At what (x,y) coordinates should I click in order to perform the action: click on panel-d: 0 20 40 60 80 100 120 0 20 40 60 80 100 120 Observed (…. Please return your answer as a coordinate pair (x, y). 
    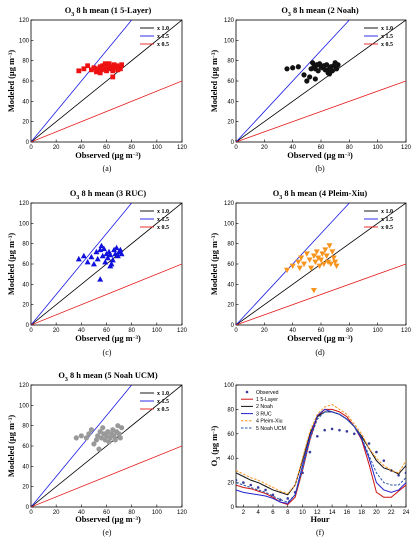
    Looking at the image, I should click on (311, 273).